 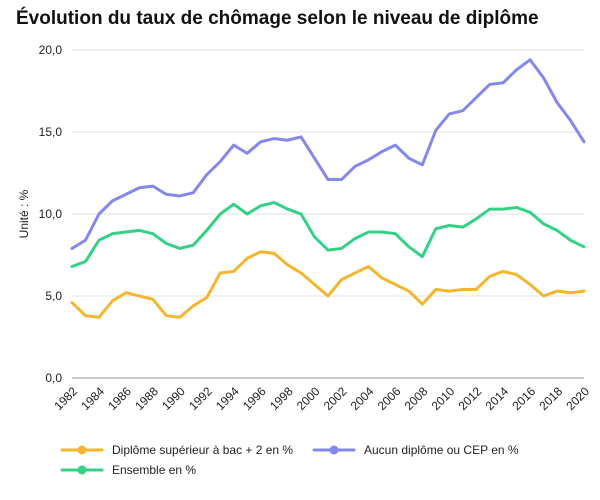 I want to click on legend-item-1: Diplôme supérieur à bac + 2 en %, so click(x=176, y=450).